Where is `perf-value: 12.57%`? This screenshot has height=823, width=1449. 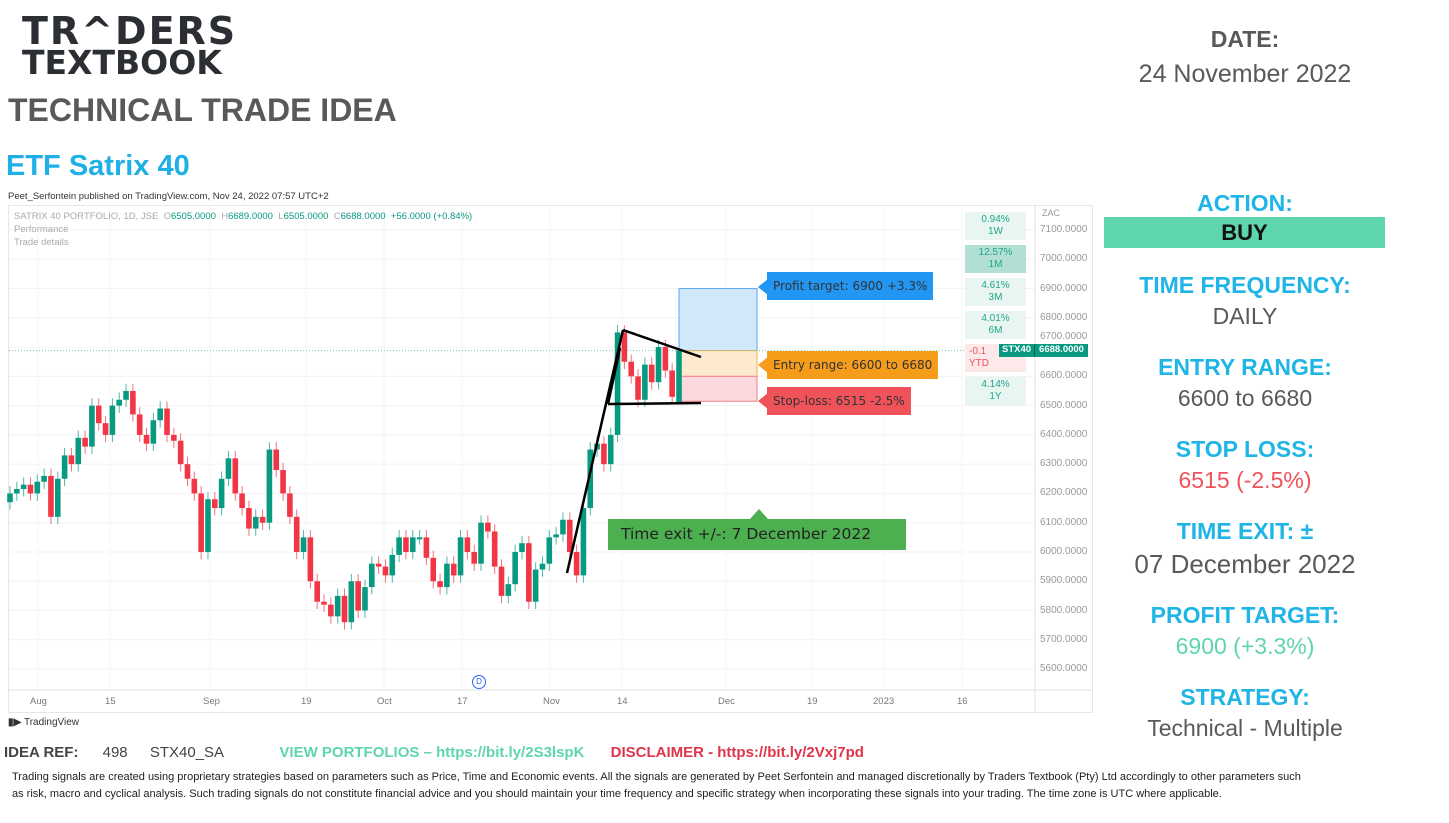 perf-value: 12.57% is located at coordinates (995, 252).